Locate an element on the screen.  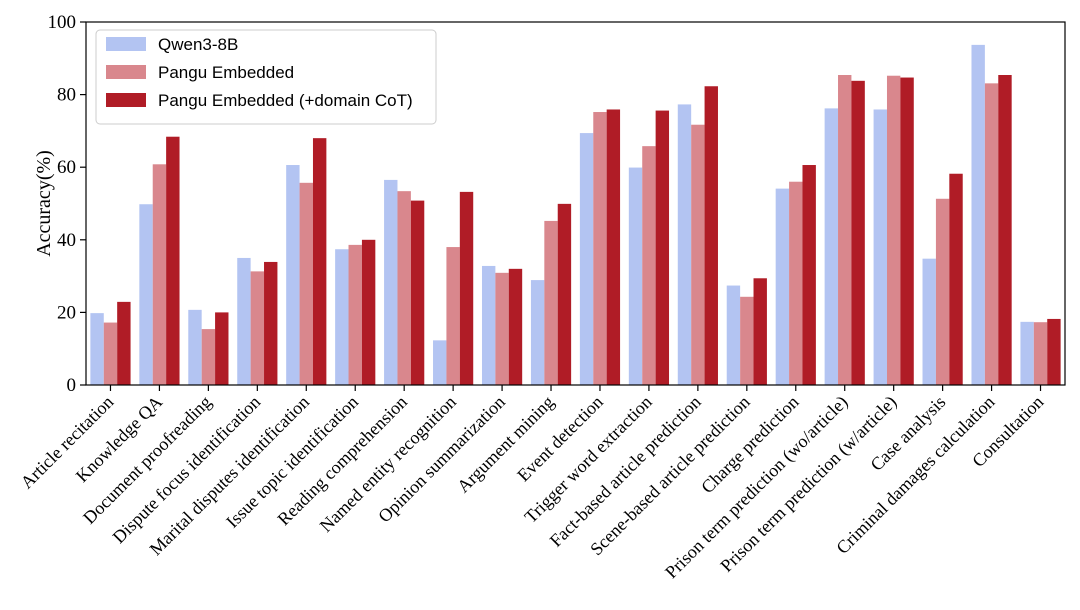
y-tick-label: 40 is located at coordinates (66, 240).